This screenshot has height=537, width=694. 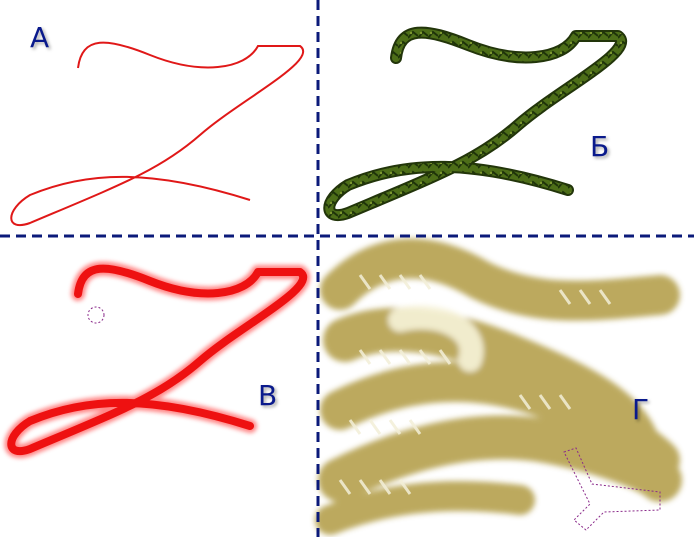 What do you see at coordinates (96, 315) in the screenshot?
I see `brush-cursor-icon` at bounding box center [96, 315].